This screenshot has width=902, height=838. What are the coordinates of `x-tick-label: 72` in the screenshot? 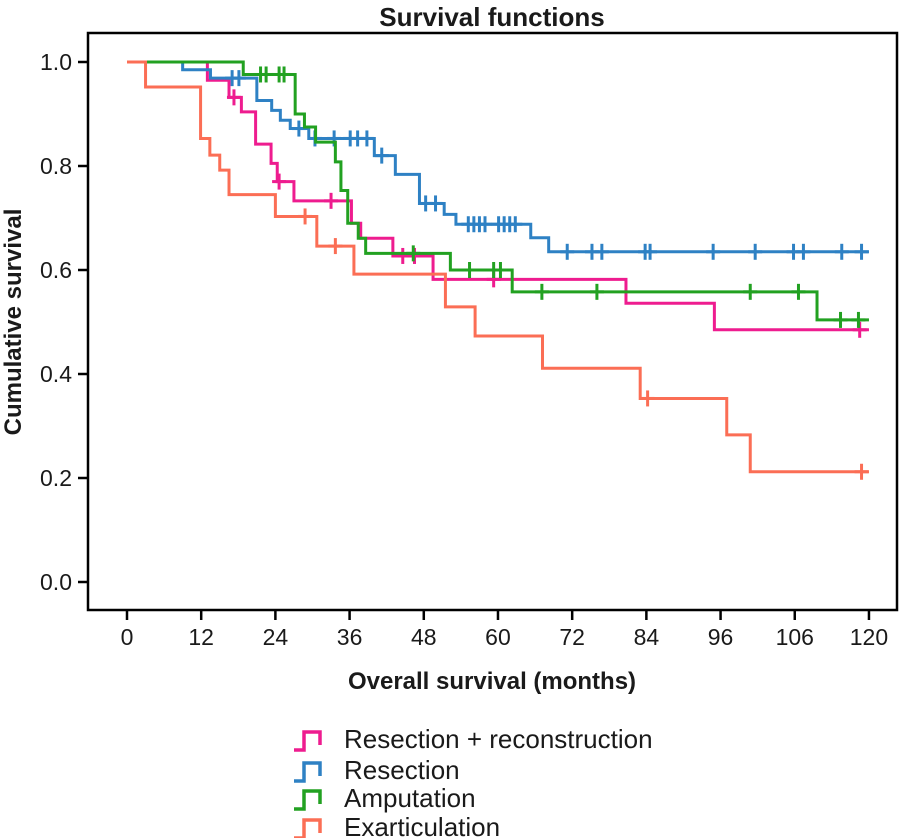 It's located at (572, 637).